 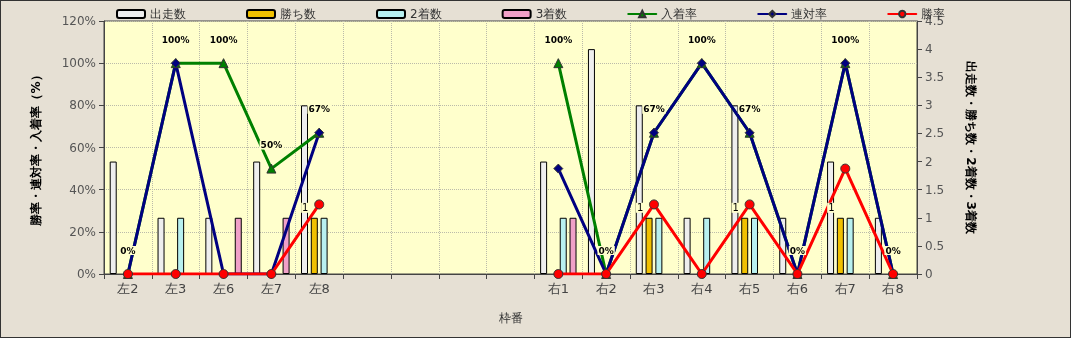 I want to click on data-label: 50%, so click(x=271, y=145).